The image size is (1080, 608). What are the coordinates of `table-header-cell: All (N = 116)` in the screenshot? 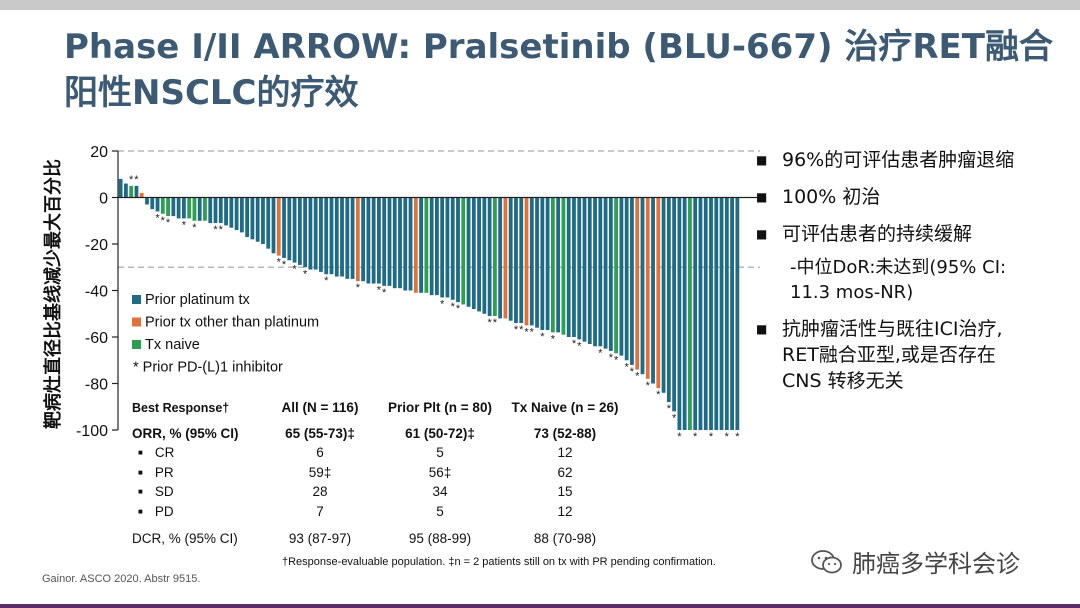 It's located at (320, 408).